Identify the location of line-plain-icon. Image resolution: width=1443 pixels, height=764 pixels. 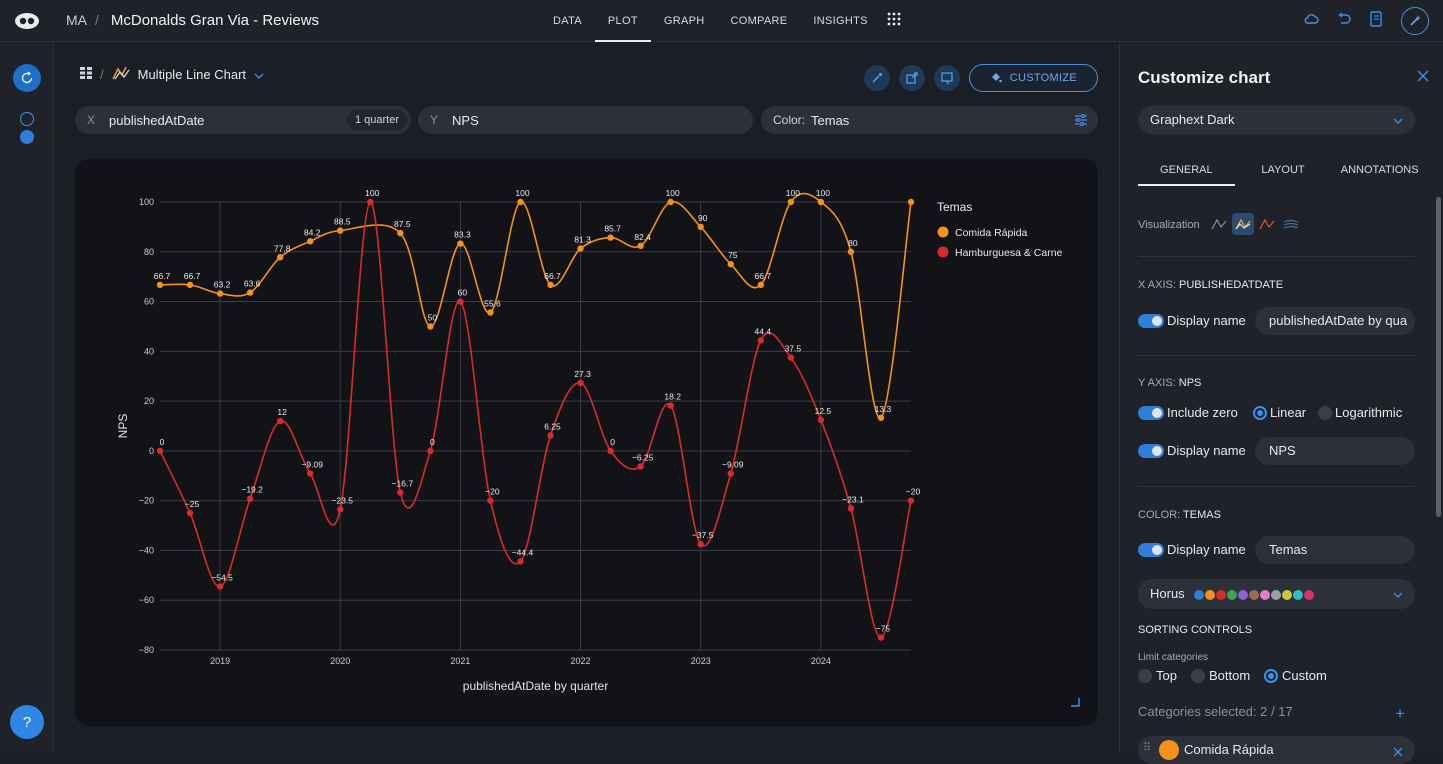
(1219, 224).